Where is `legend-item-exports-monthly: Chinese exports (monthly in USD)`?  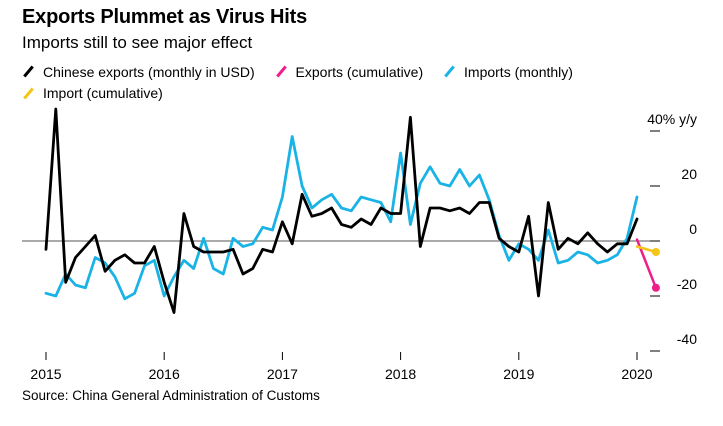
legend-item-exports-monthly: Chinese exports (monthly in USD) is located at coordinates (138, 72).